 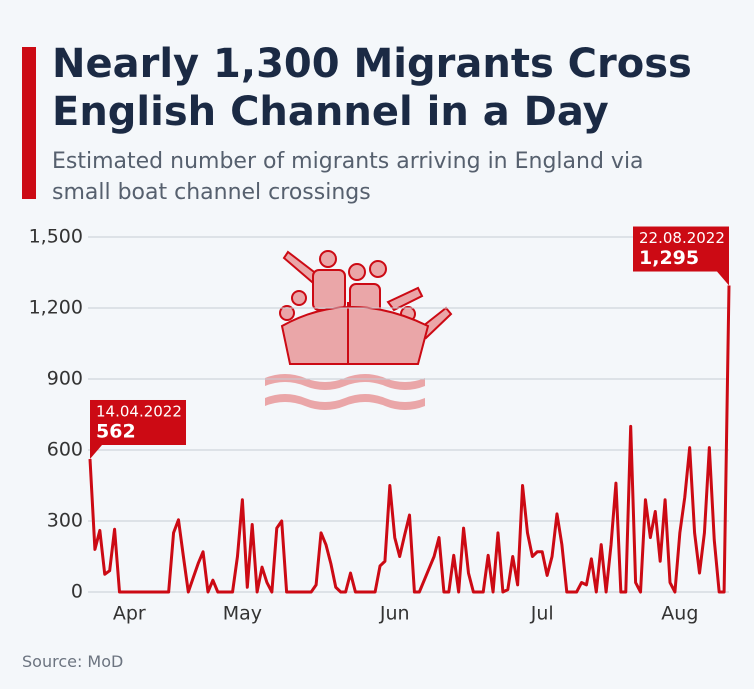 What do you see at coordinates (77, 592) in the screenshot?
I see `y-tick-label: 0` at bounding box center [77, 592].